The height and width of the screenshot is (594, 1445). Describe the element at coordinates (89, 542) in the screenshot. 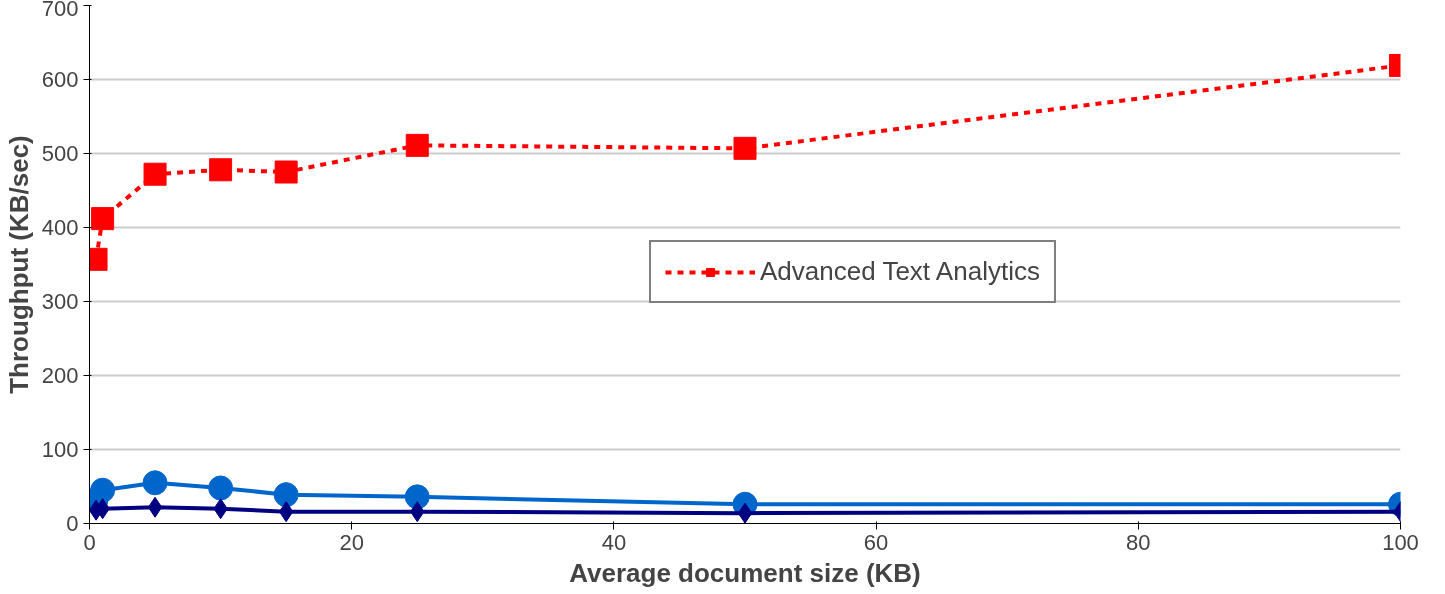

I see `x-tick-label: 0` at that location.